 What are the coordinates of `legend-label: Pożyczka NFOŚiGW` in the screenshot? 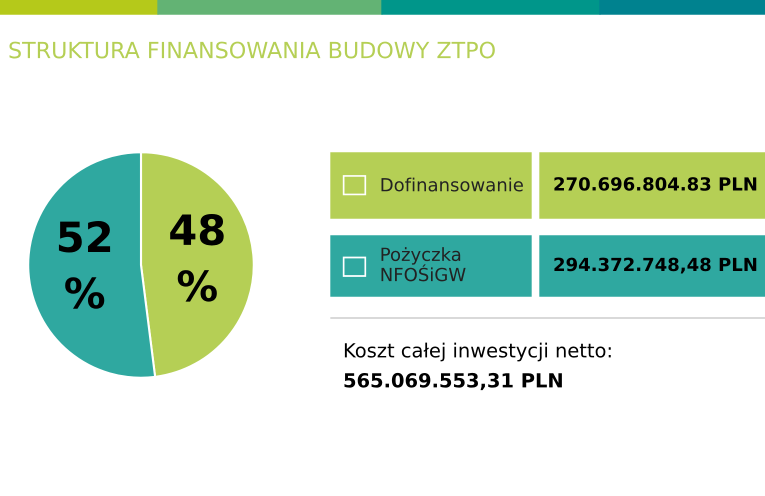 It's located at (424, 264).